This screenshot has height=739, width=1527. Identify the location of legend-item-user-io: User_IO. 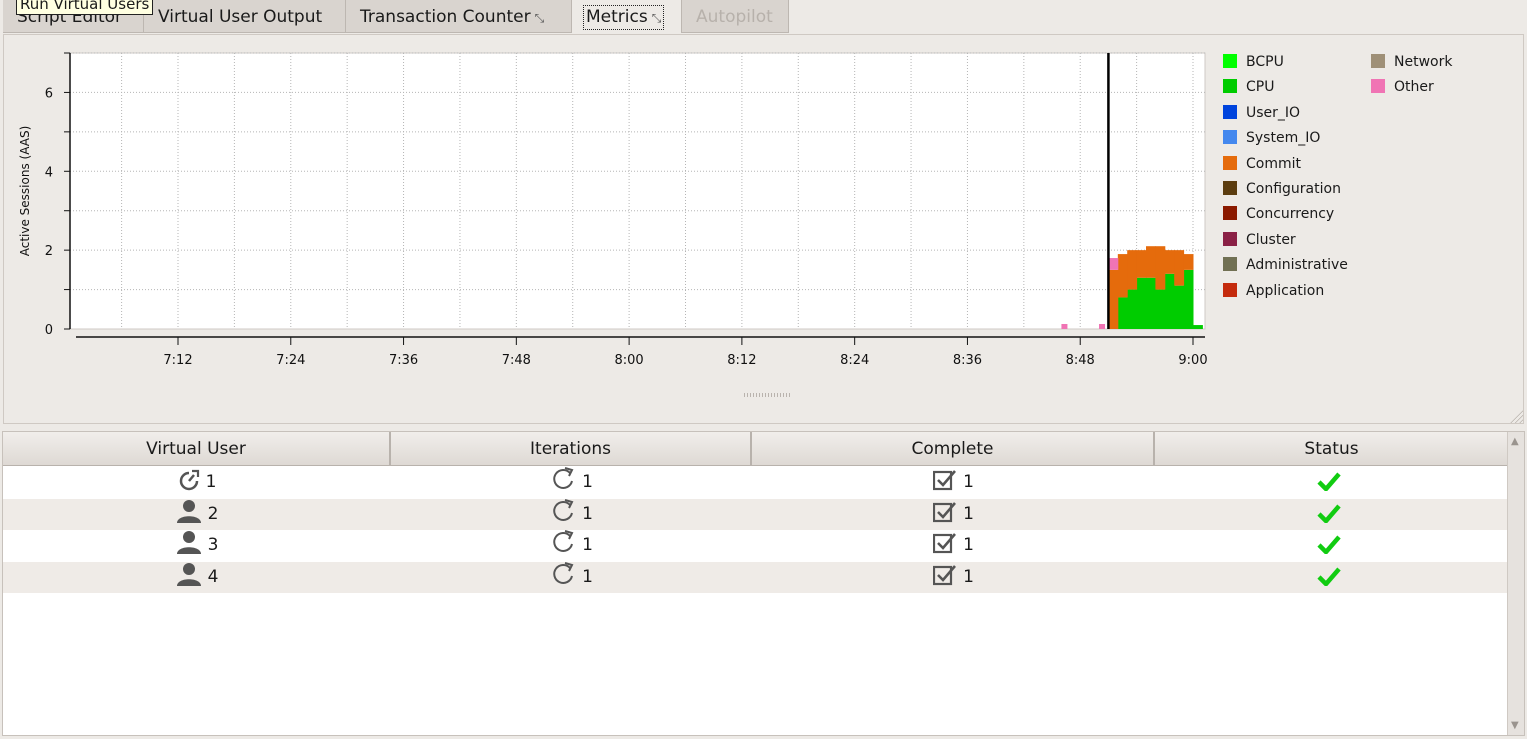
(1261, 113).